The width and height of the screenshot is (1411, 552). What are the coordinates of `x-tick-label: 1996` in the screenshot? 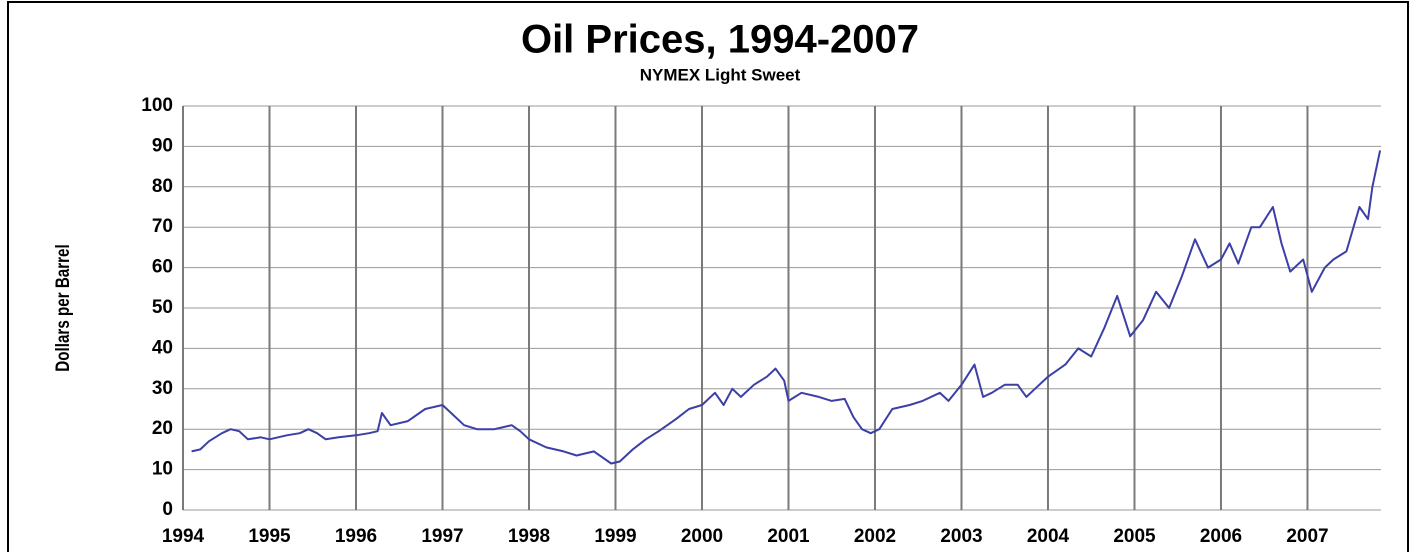 It's located at (356, 536).